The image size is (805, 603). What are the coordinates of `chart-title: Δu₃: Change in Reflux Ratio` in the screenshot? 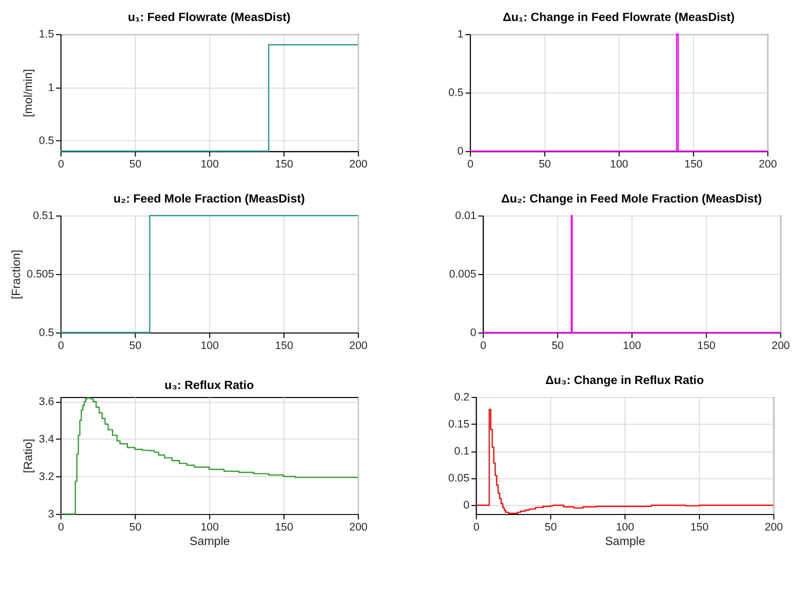 It's located at (624, 380).